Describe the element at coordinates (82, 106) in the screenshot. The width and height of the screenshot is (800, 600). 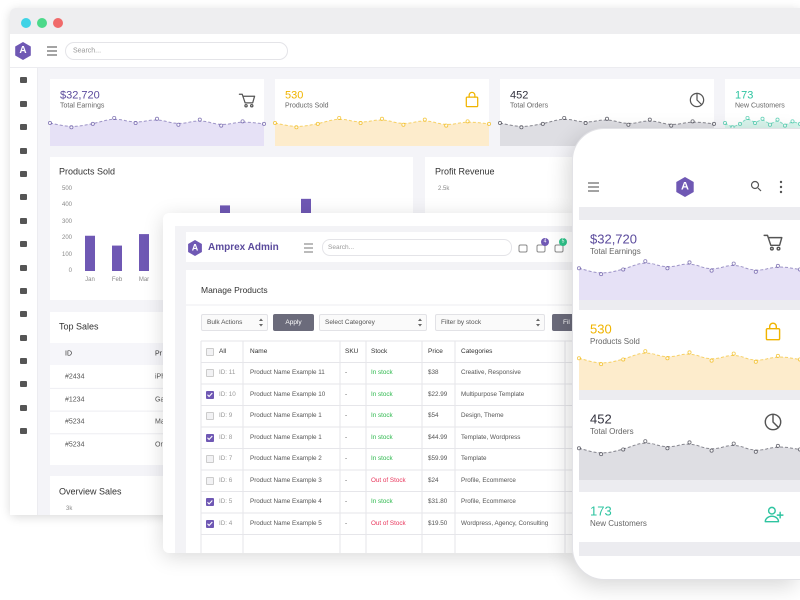
I see `stat-label: Total Earnings` at that location.